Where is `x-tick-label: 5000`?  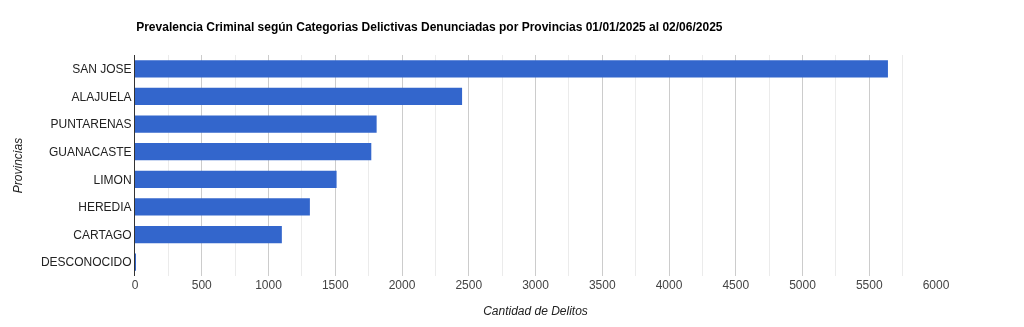
x-tick-label: 5000 is located at coordinates (803, 285).